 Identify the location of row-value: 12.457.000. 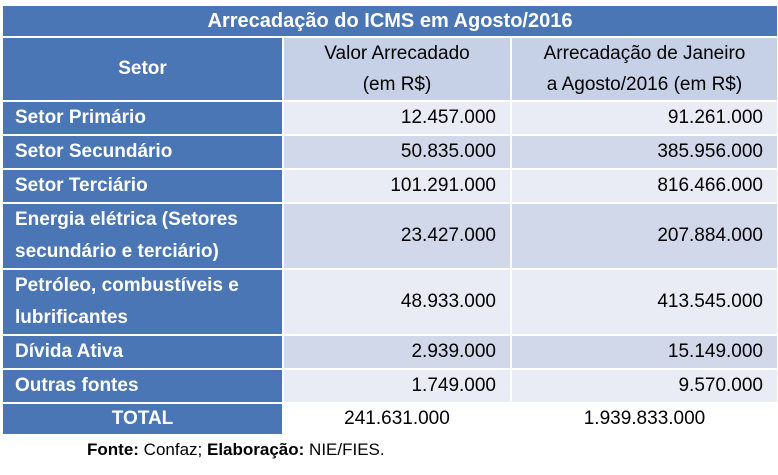
(397, 118).